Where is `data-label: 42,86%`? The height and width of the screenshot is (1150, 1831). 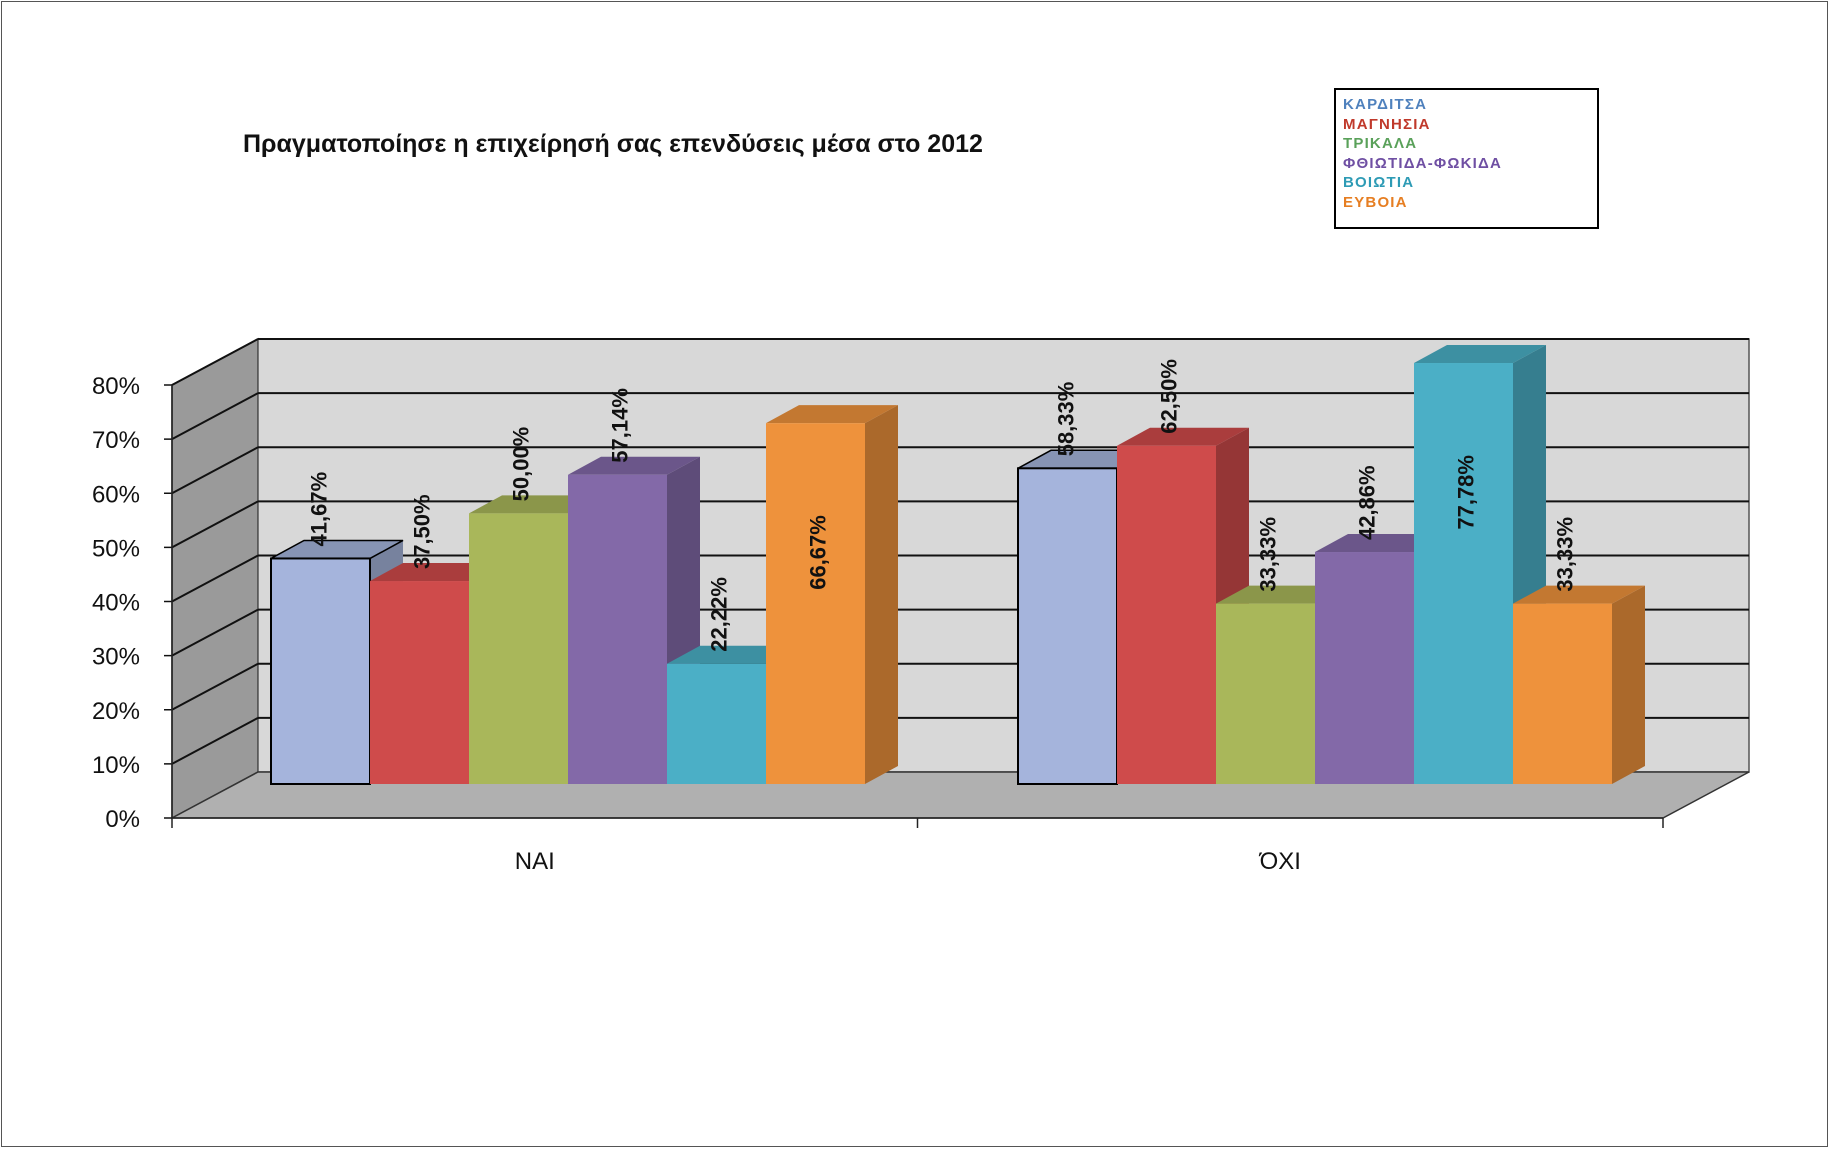
data-label: 42,86% is located at coordinates (1367, 502).